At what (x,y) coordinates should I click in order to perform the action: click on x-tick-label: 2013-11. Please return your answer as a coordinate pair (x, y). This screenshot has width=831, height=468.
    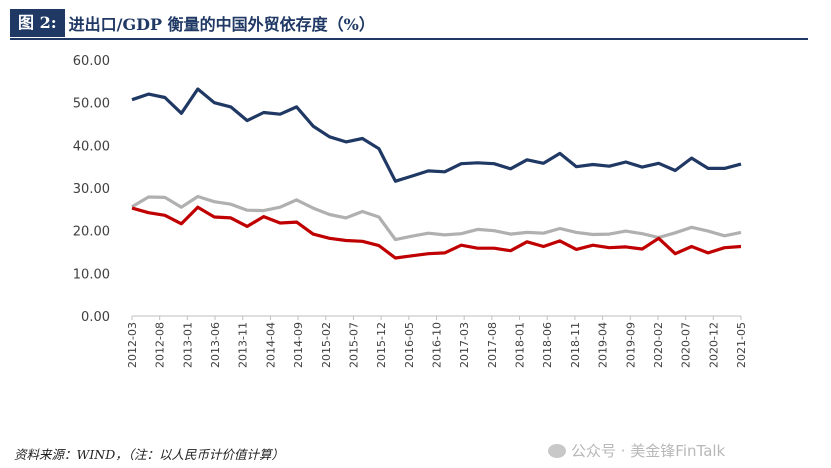
    Looking at the image, I should click on (243, 345).